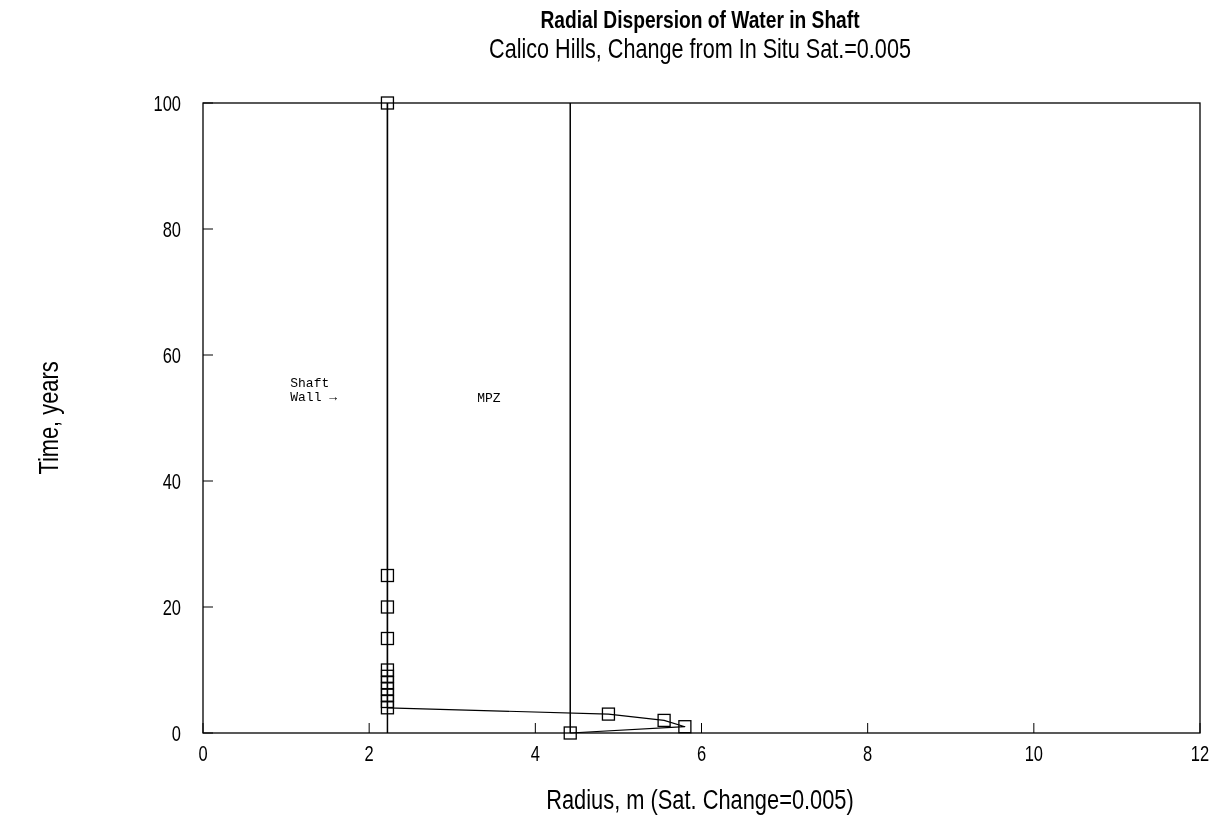 The height and width of the screenshot is (829, 1215). I want to click on y-tick-label: 100, so click(167, 103).